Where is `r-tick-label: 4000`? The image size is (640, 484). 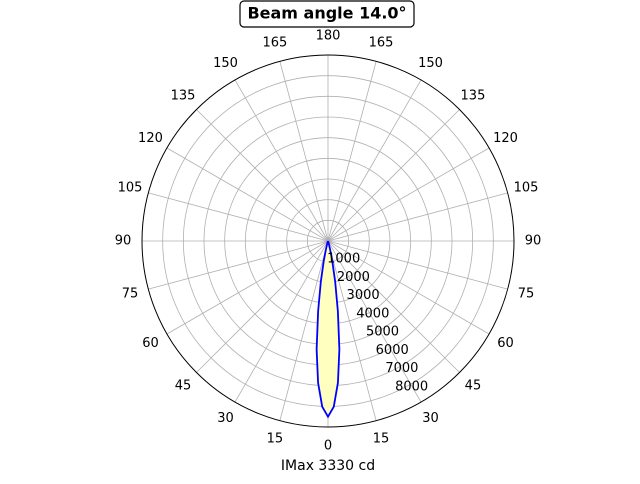 r-tick-label: 4000 is located at coordinates (372, 313).